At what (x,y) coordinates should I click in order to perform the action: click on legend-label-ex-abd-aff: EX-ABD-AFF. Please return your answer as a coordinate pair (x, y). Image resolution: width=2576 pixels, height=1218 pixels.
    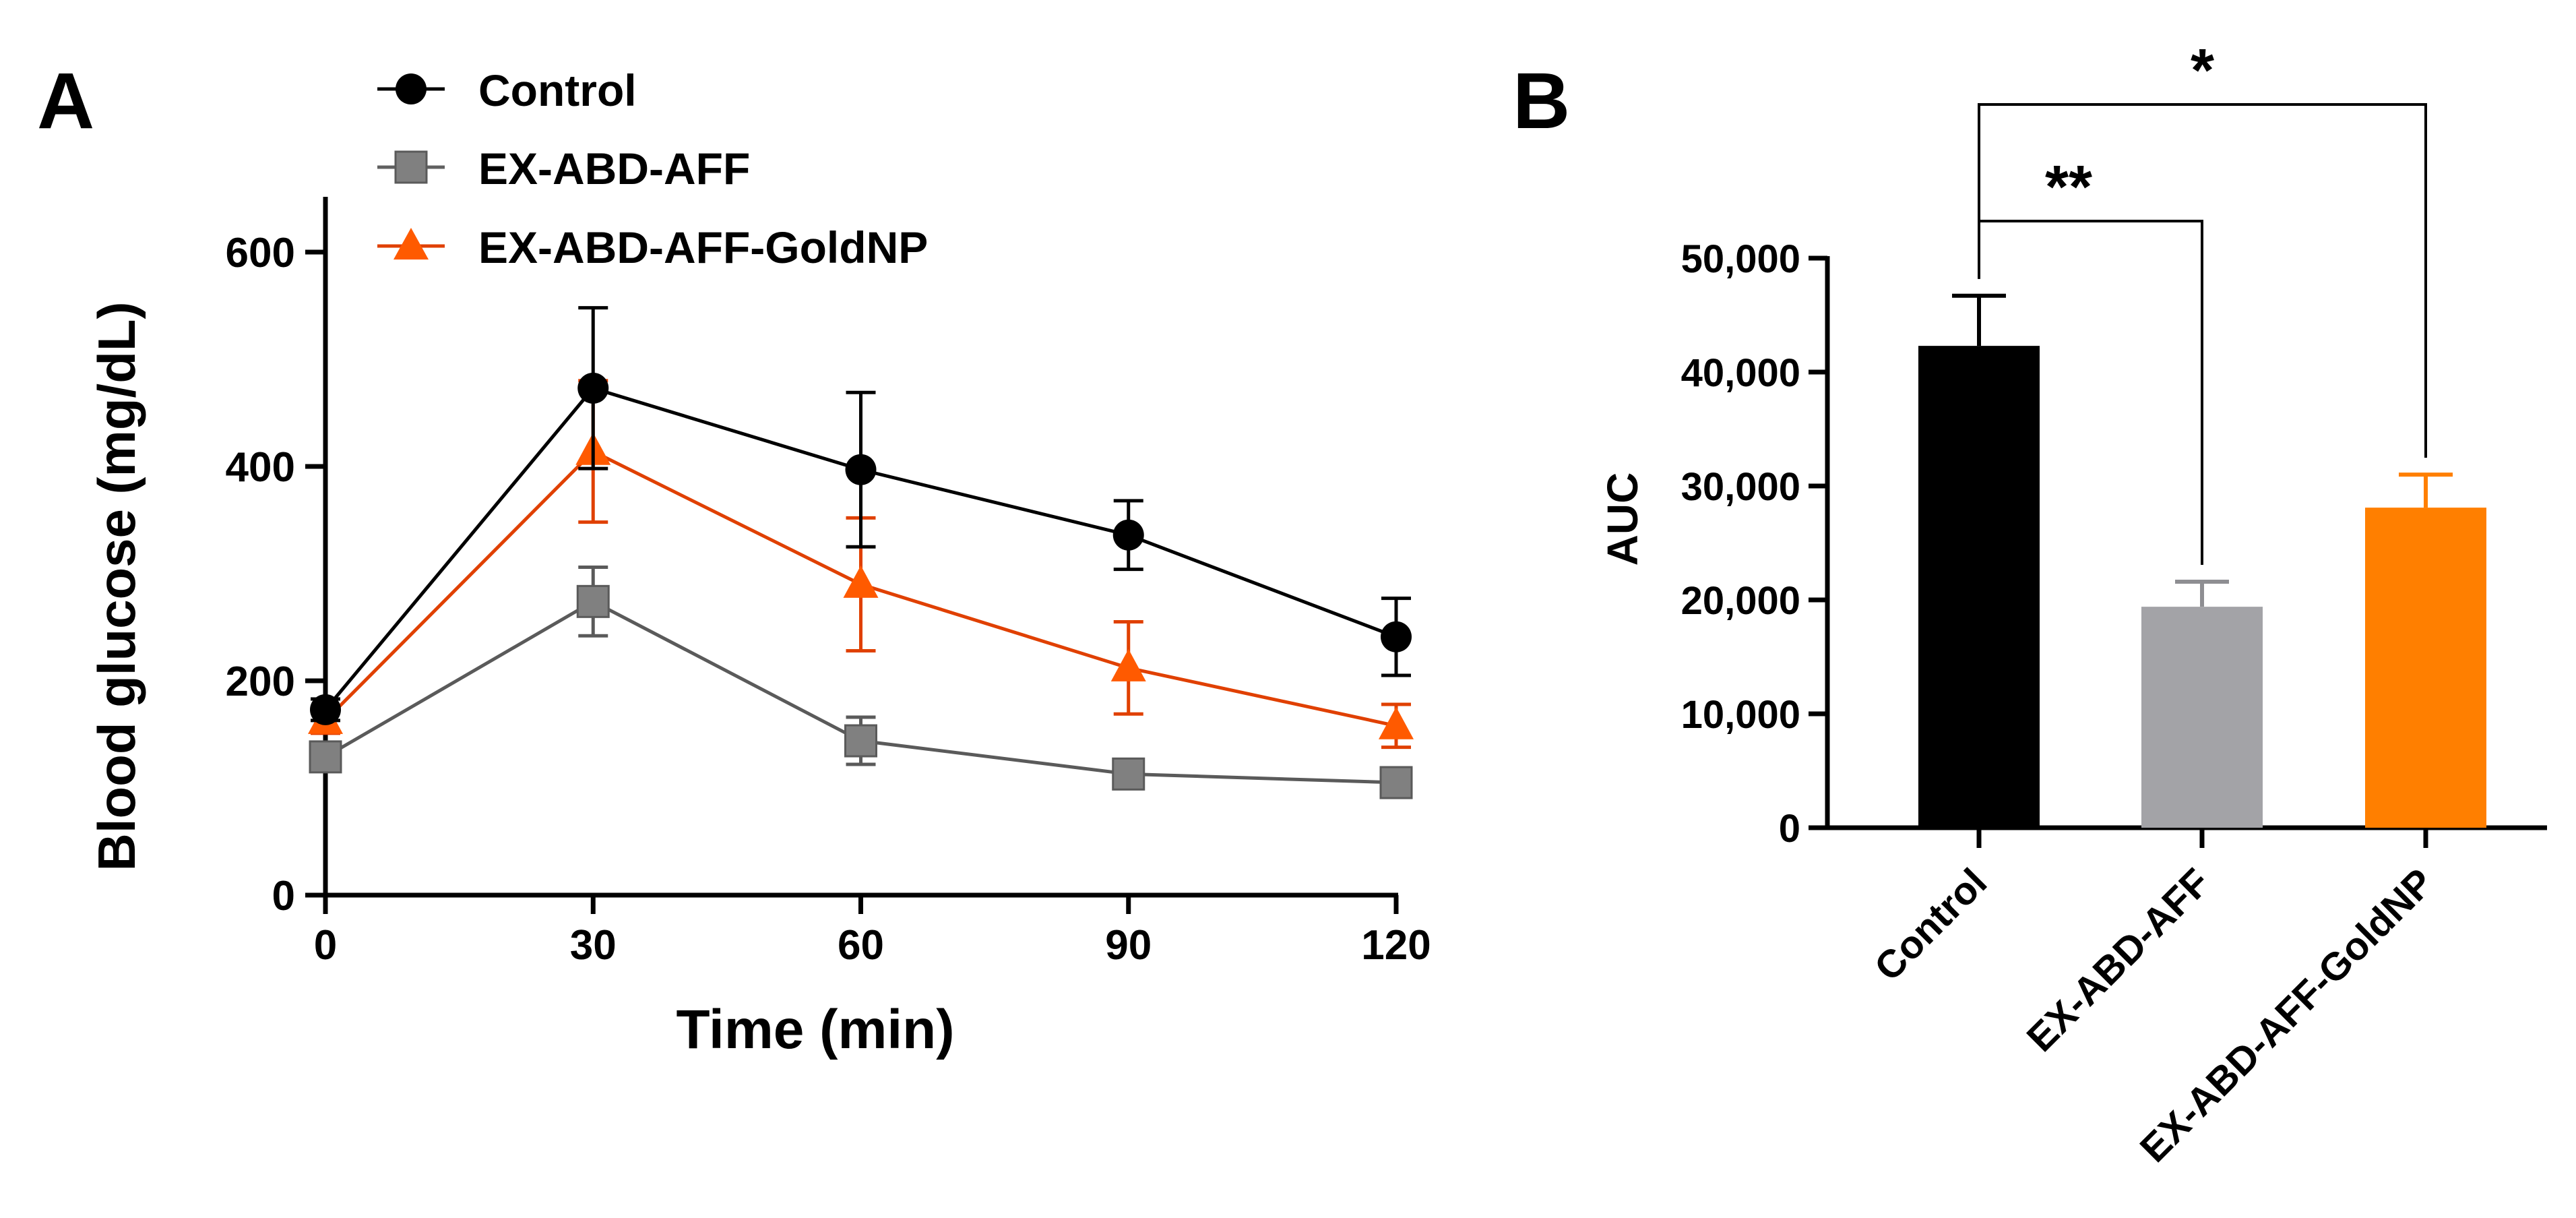
    Looking at the image, I should click on (614, 168).